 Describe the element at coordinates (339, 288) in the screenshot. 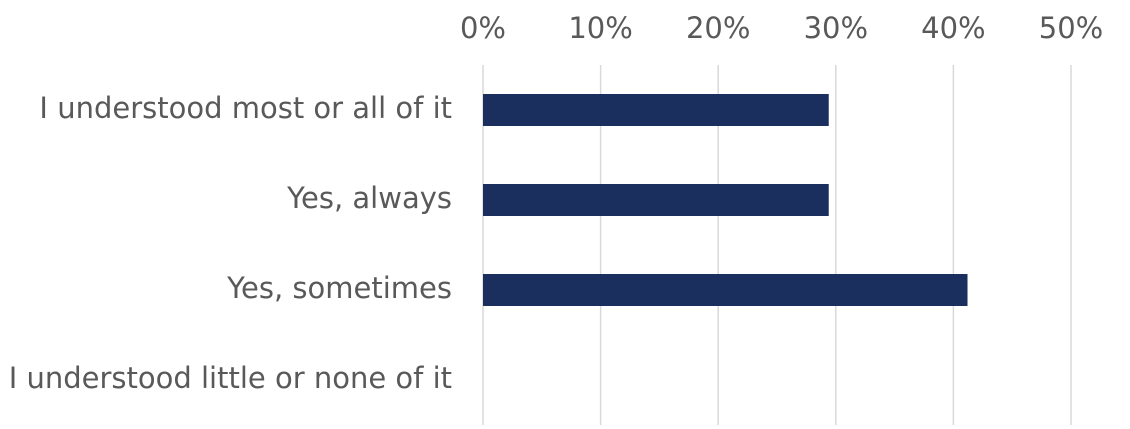

I see `category-label: Yes, sometimes` at that location.